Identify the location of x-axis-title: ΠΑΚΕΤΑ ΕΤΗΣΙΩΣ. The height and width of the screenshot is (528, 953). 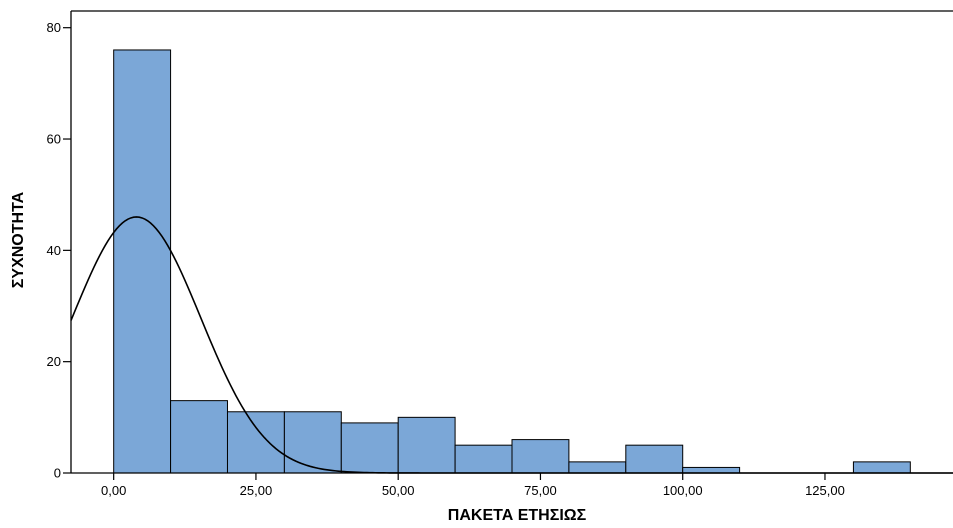
(517, 515).